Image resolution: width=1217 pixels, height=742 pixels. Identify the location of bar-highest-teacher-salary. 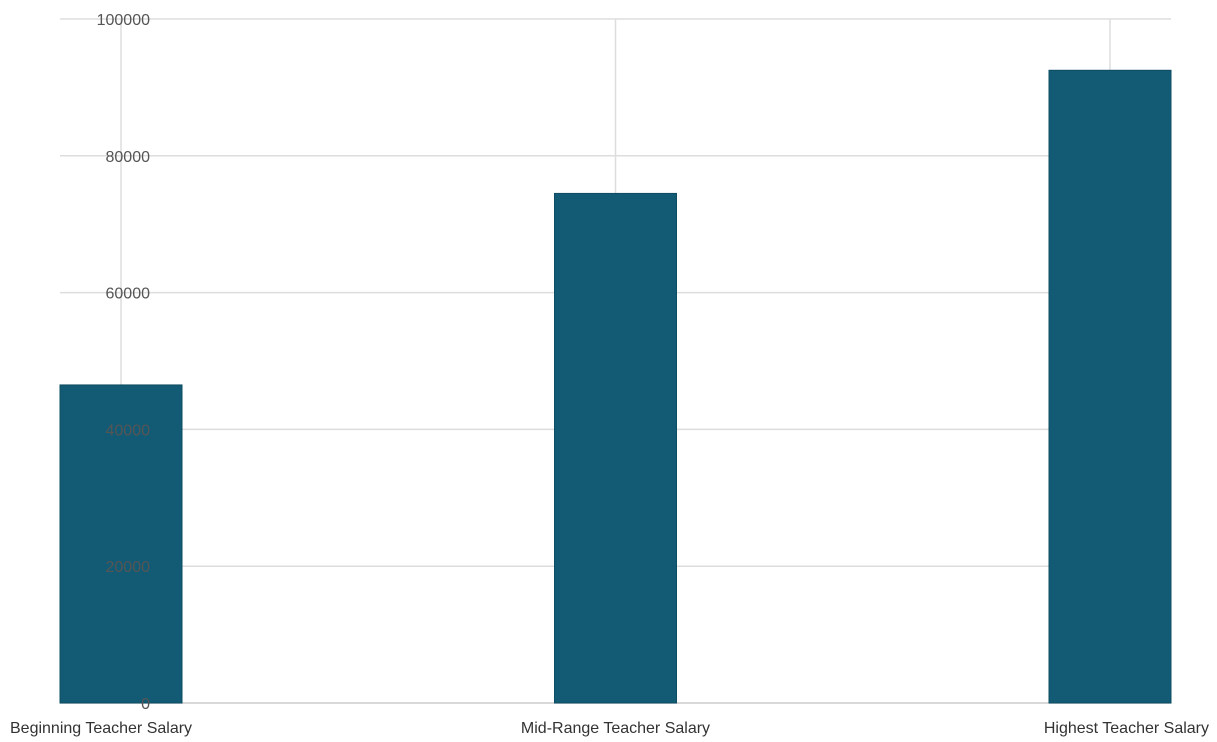
(1110, 386).